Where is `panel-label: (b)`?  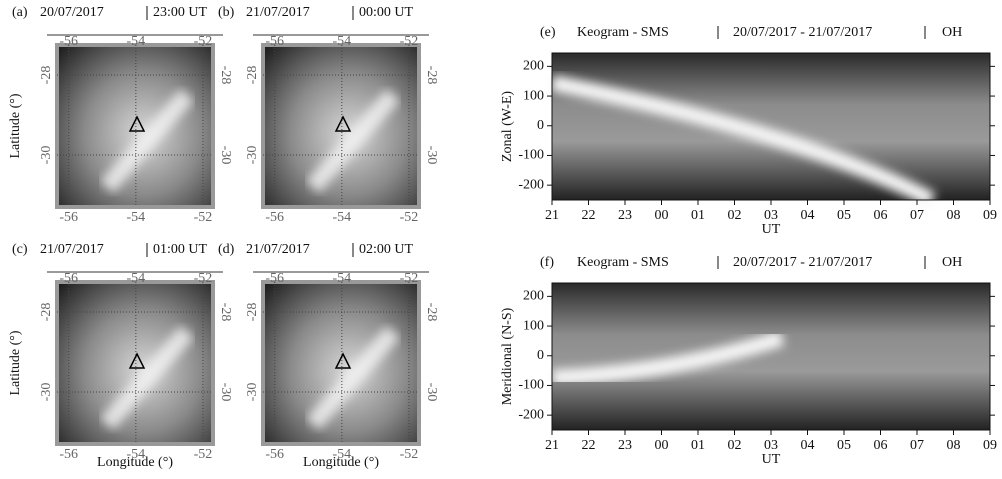
panel-label: (b) is located at coordinates (226, 12).